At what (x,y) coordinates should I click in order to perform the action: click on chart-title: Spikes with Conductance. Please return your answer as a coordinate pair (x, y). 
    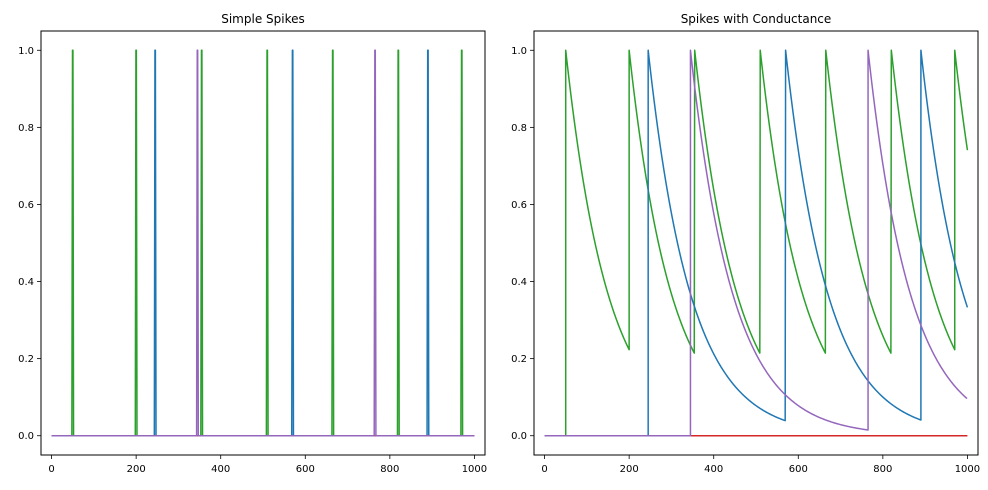
    Looking at the image, I should click on (756, 19).